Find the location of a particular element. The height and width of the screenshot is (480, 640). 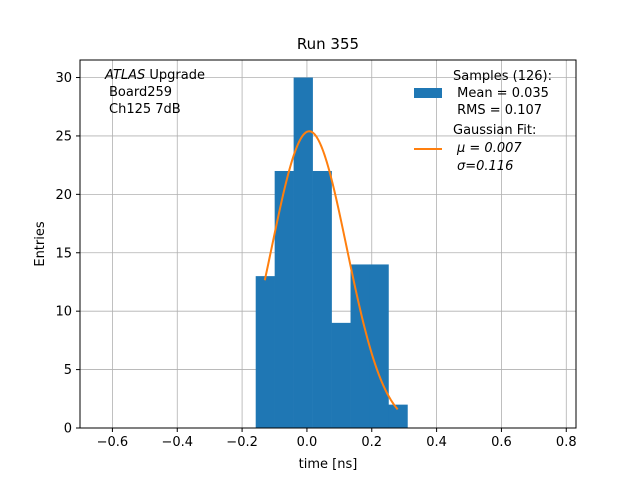

legend-fit-sigma: σ=0.116 is located at coordinates (485, 166).